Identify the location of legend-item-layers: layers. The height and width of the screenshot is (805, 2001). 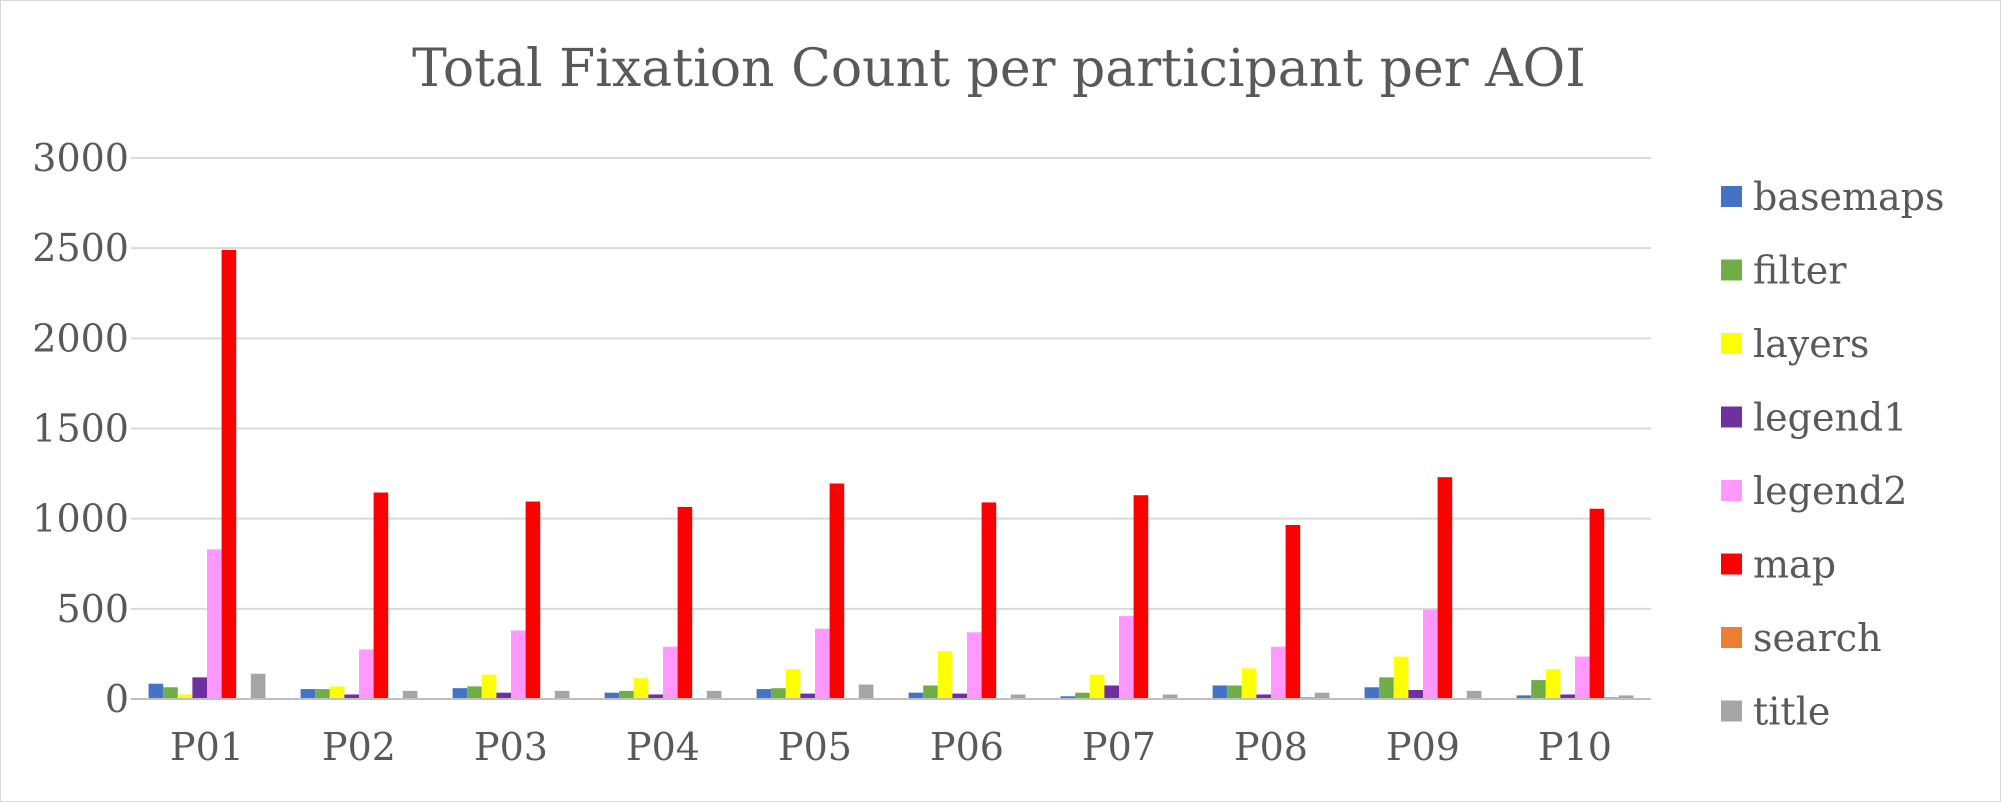
(1795, 344).